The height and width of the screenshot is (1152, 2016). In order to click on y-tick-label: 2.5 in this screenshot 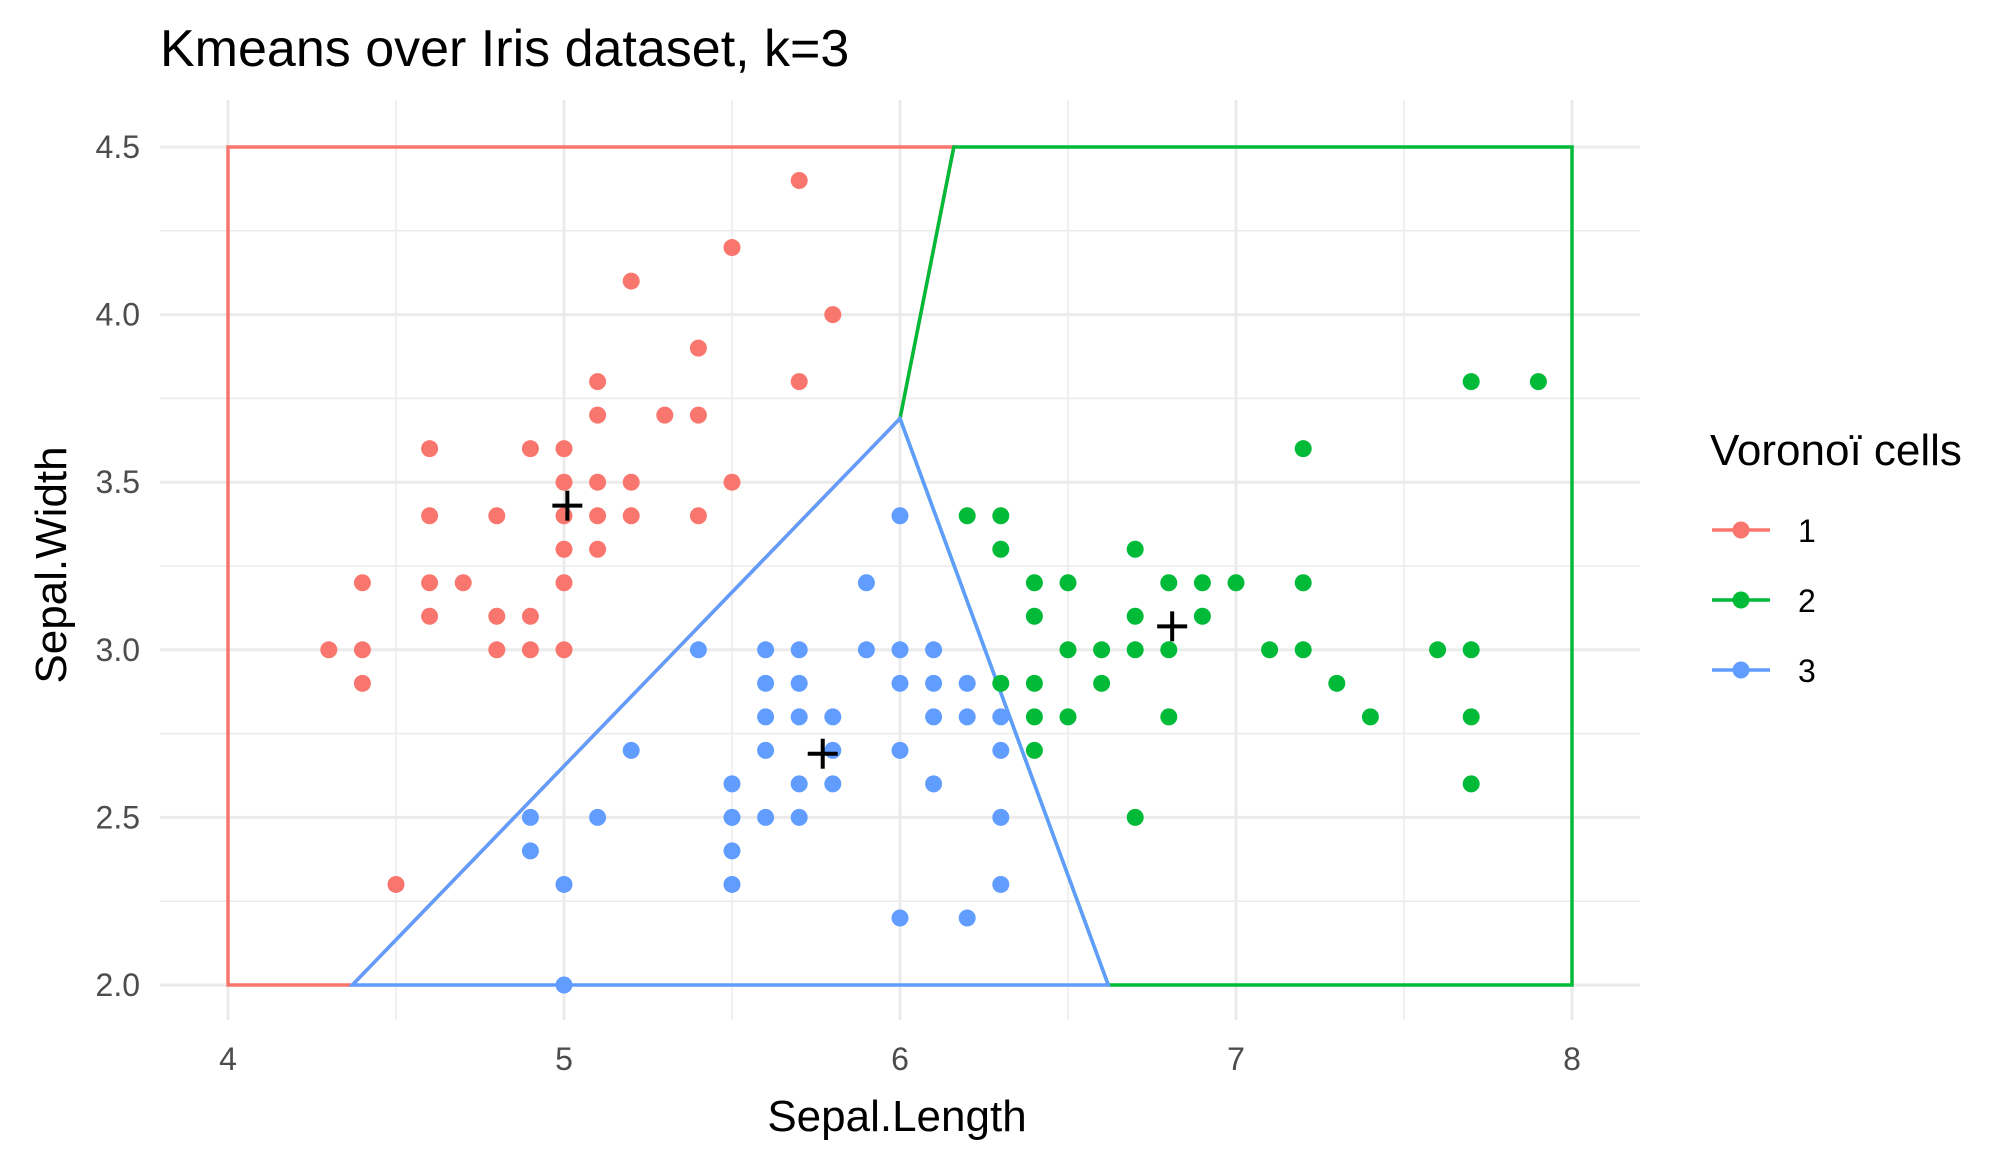, I will do `click(118, 817)`.